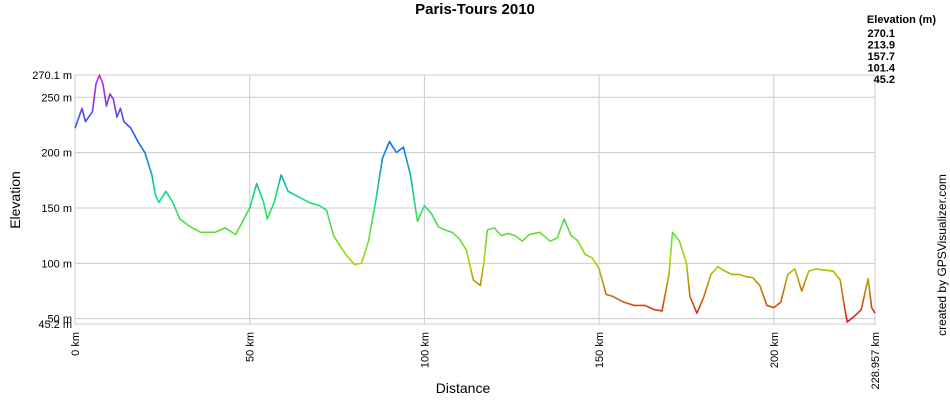 The image size is (950, 400). Describe the element at coordinates (884, 80) in the screenshot. I see `legend-value: 45.2` at that location.